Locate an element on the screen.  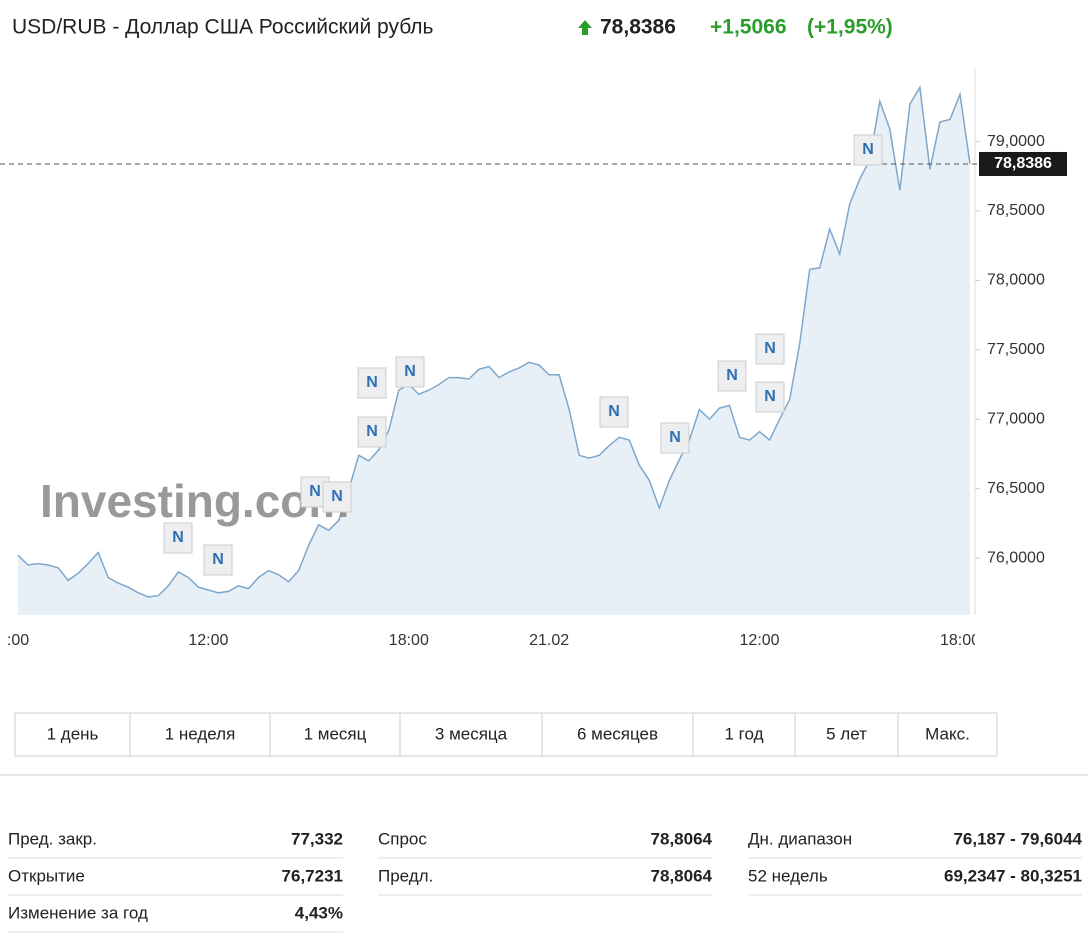
up-arrow is located at coordinates (585, 27).